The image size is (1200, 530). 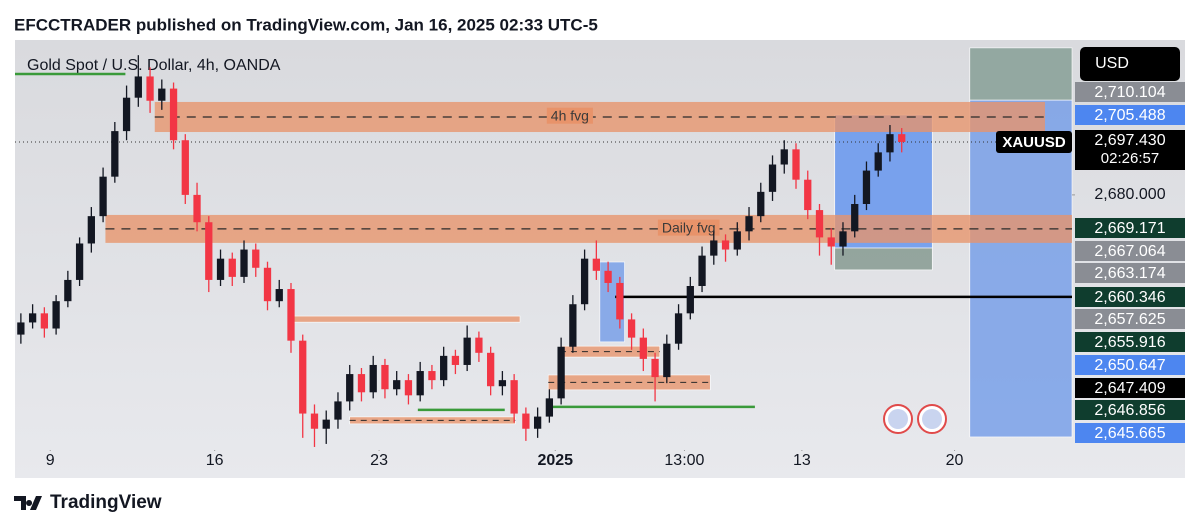 What do you see at coordinates (28, 503) in the screenshot?
I see `logo-mark` at bounding box center [28, 503].